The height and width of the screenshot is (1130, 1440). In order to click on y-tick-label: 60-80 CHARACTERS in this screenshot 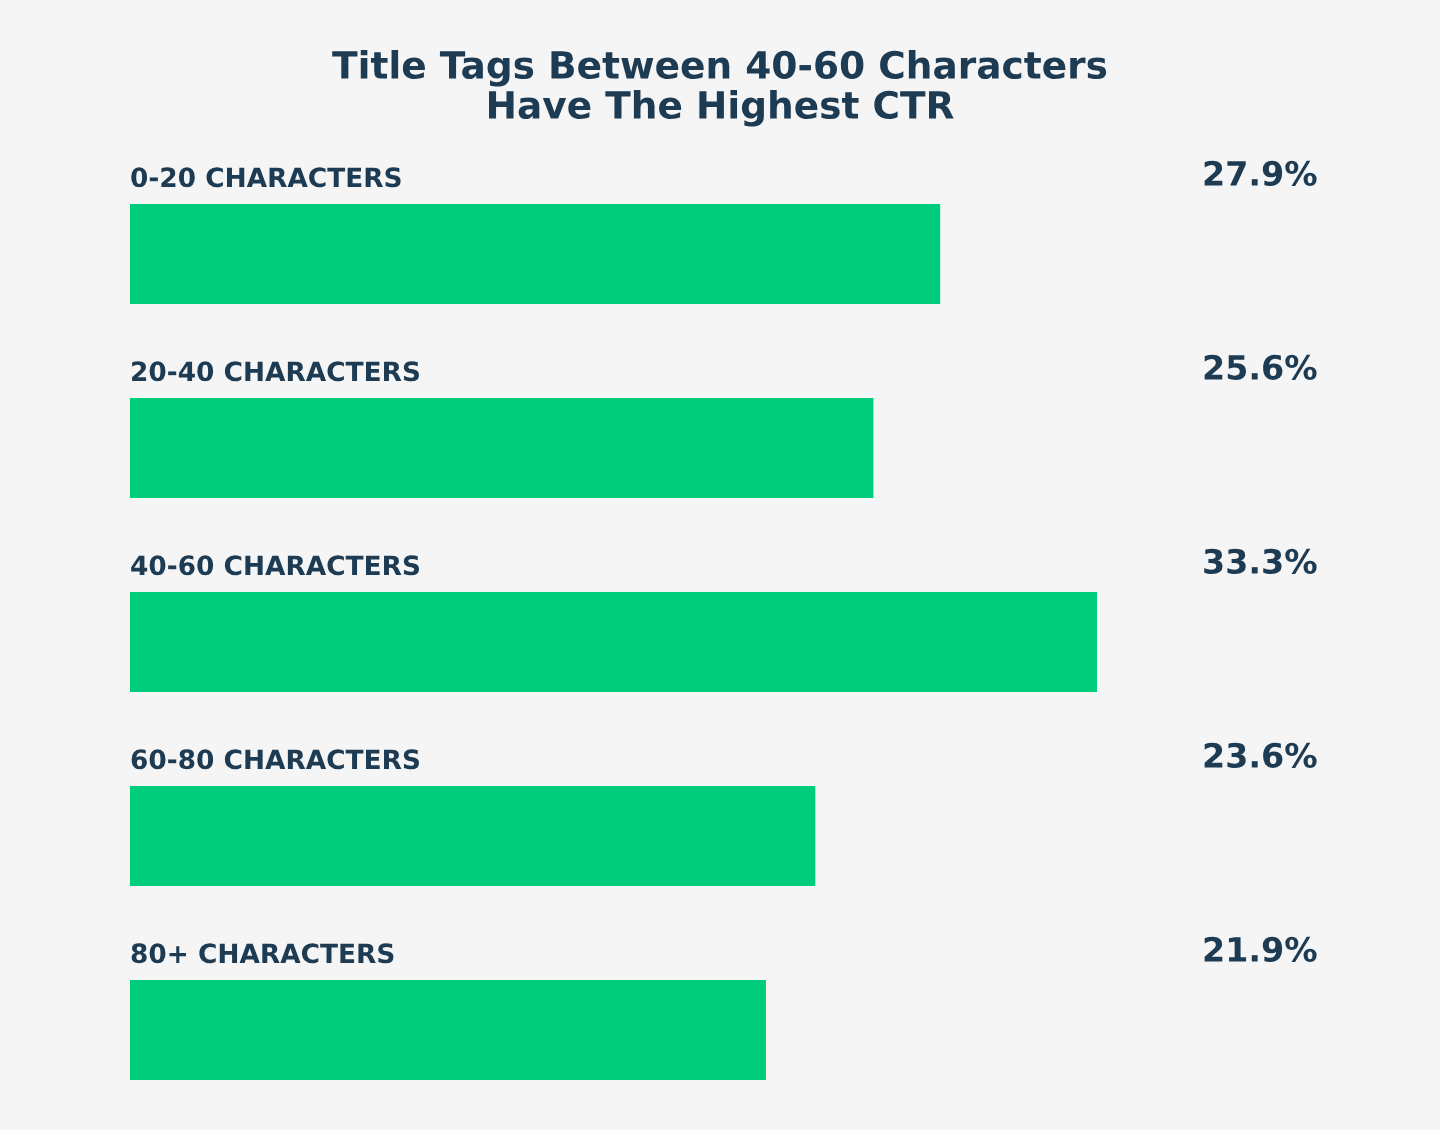, I will do `click(275, 759)`.